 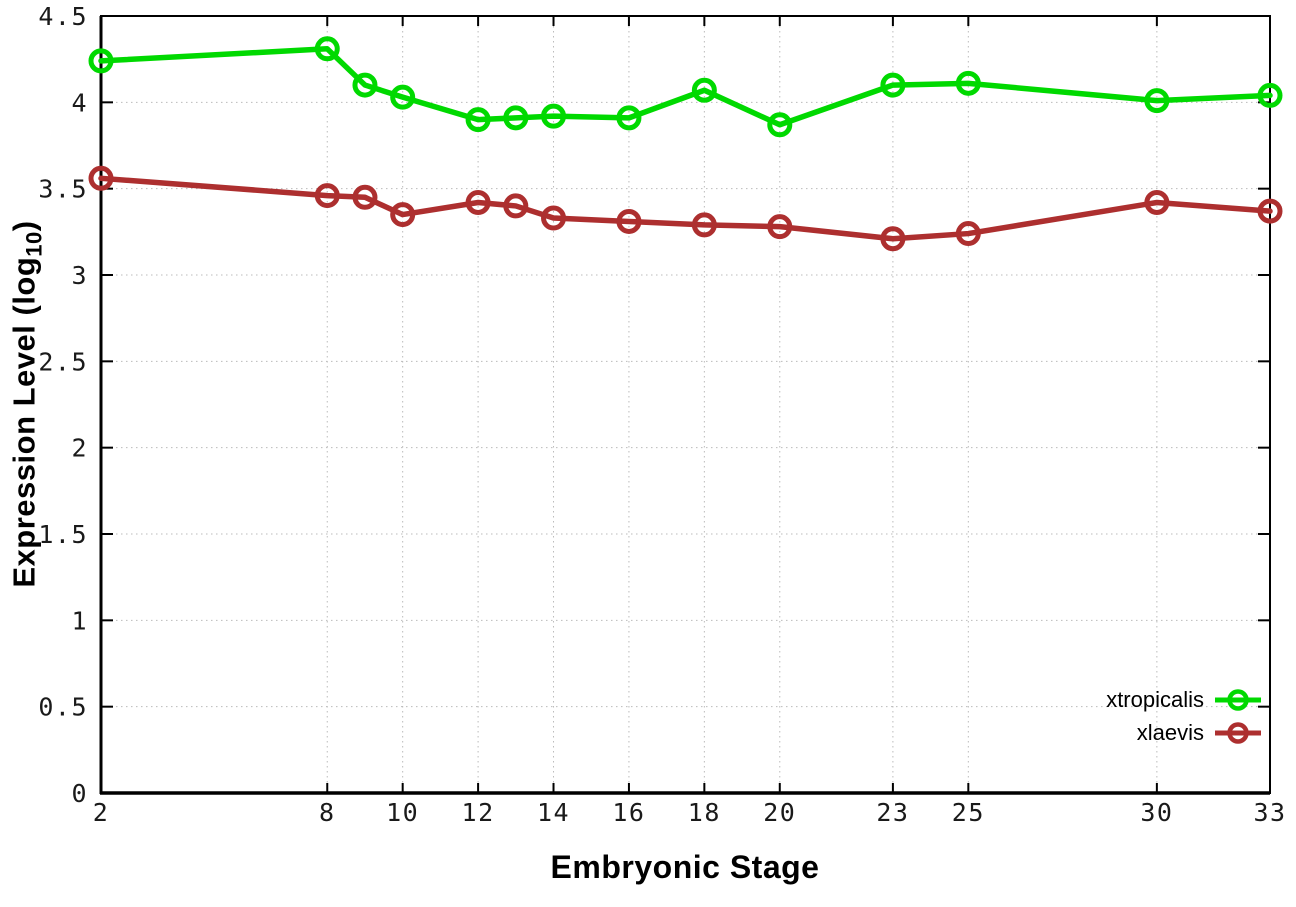 I want to click on x-tick-label: 20, so click(x=779, y=812).